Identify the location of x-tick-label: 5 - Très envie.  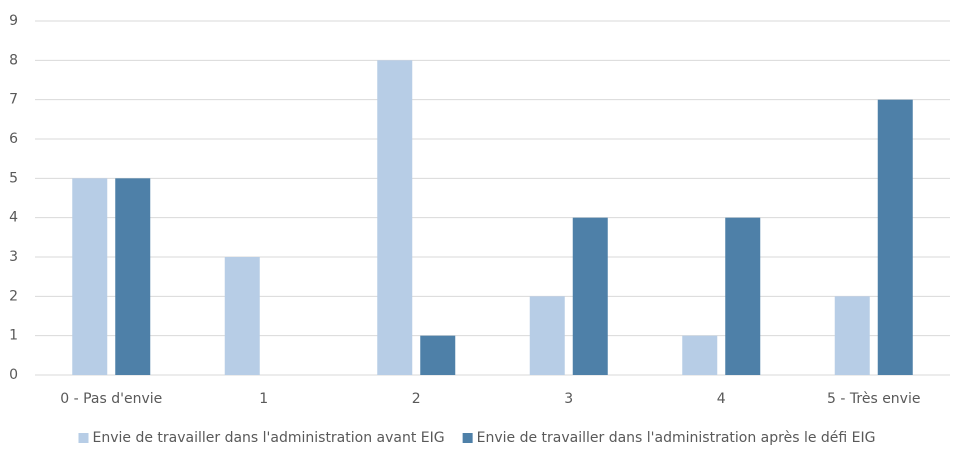
(873, 399).